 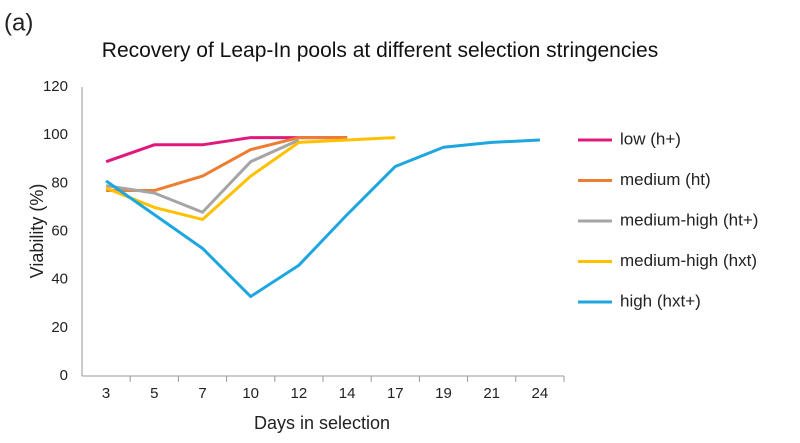 What do you see at coordinates (299, 393) in the screenshot?
I see `x-tick-label: 12` at bounding box center [299, 393].